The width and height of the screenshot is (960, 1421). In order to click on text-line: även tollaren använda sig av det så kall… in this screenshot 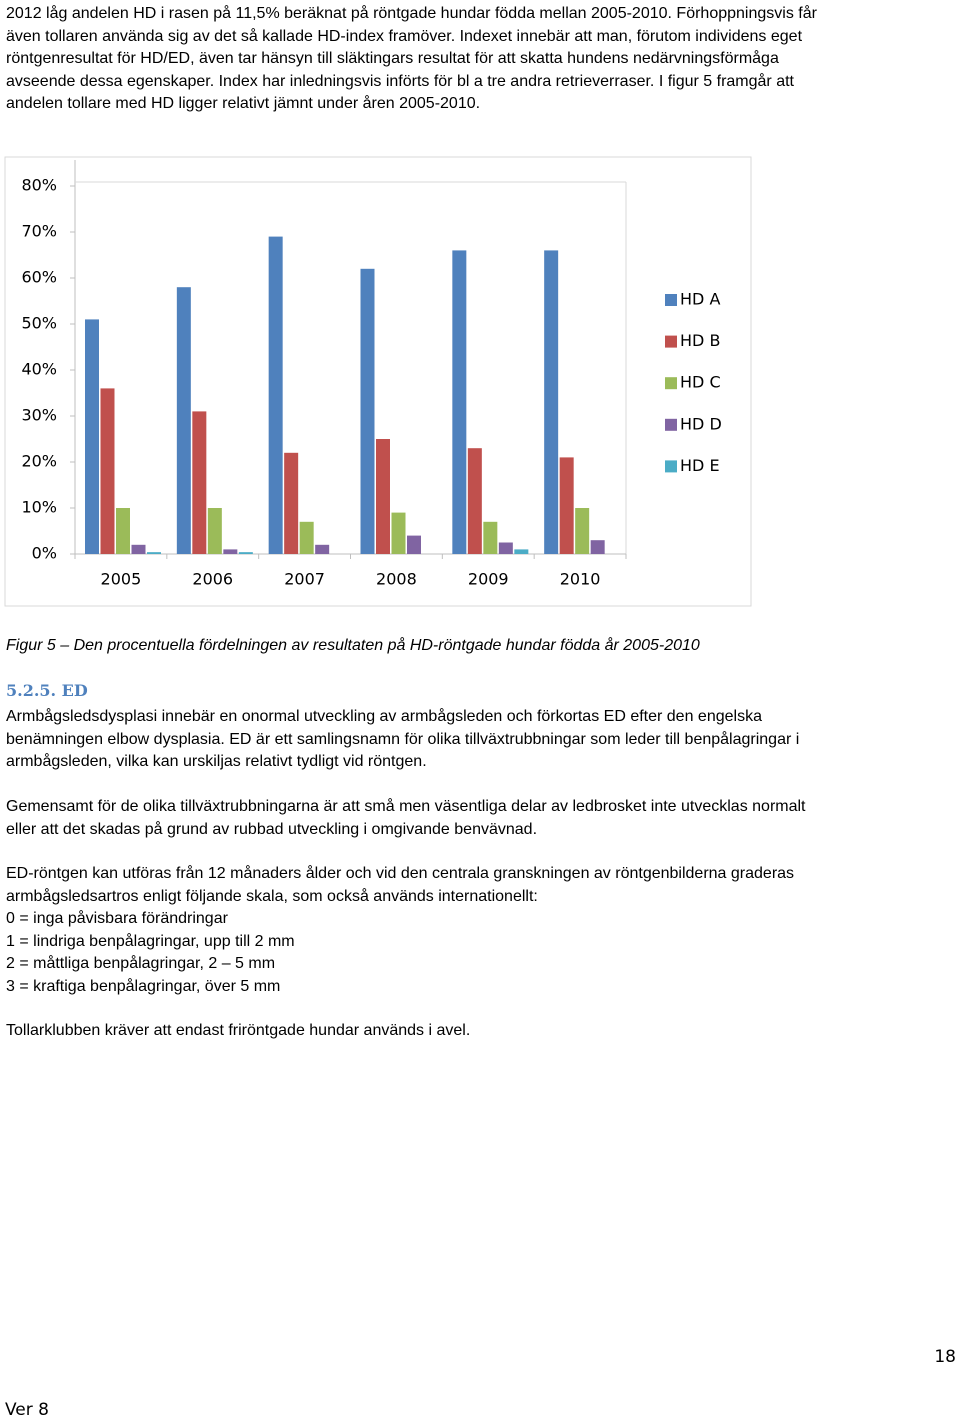, I will do `click(404, 36)`.